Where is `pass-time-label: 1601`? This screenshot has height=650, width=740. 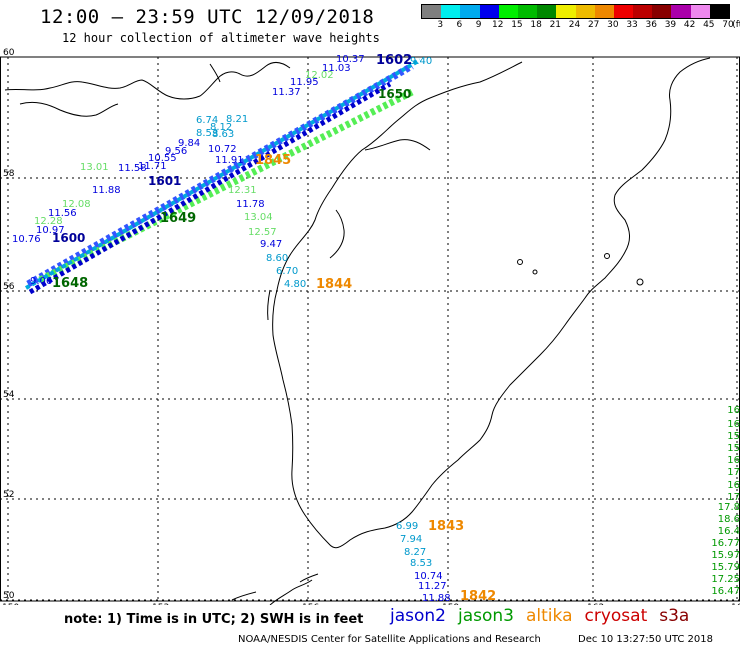
pass-time-label: 1601 is located at coordinates (164, 181).